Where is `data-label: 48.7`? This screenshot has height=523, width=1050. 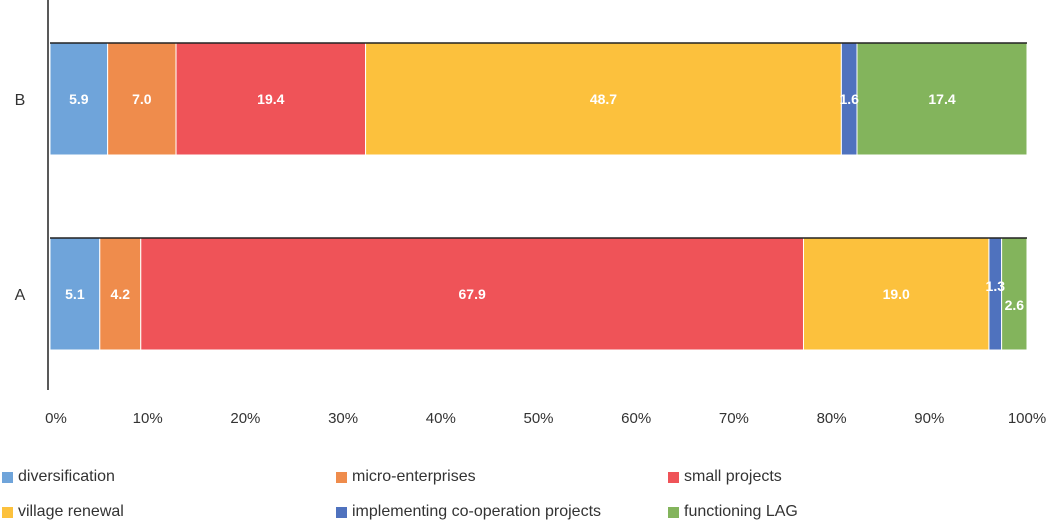 data-label: 48.7 is located at coordinates (603, 99).